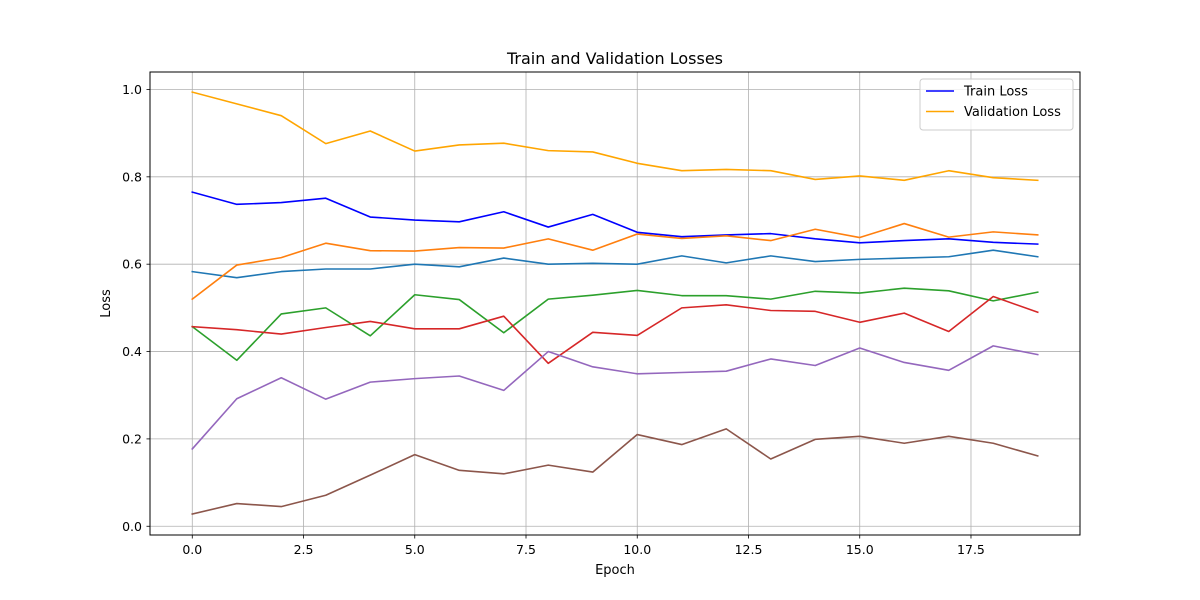  Describe the element at coordinates (132, 264) in the screenshot. I see `y-tick-label: 0.6` at that location.